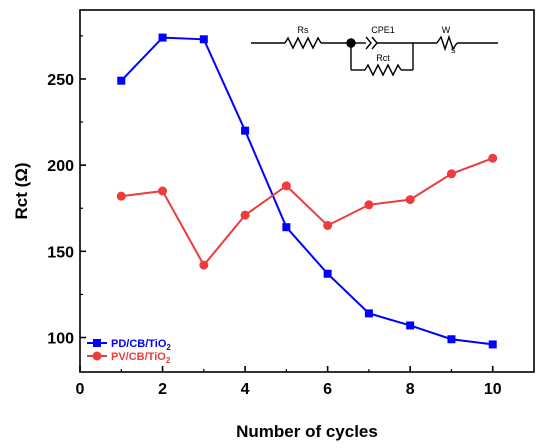 Image resolution: width=554 pixels, height=448 pixels. What do you see at coordinates (141, 345) in the screenshot?
I see `legend-label: PD/CB/TiO2` at bounding box center [141, 345].